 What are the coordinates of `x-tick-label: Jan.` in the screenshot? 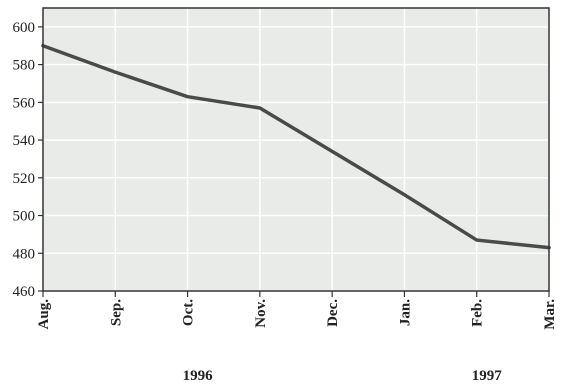 It's located at (405, 312).